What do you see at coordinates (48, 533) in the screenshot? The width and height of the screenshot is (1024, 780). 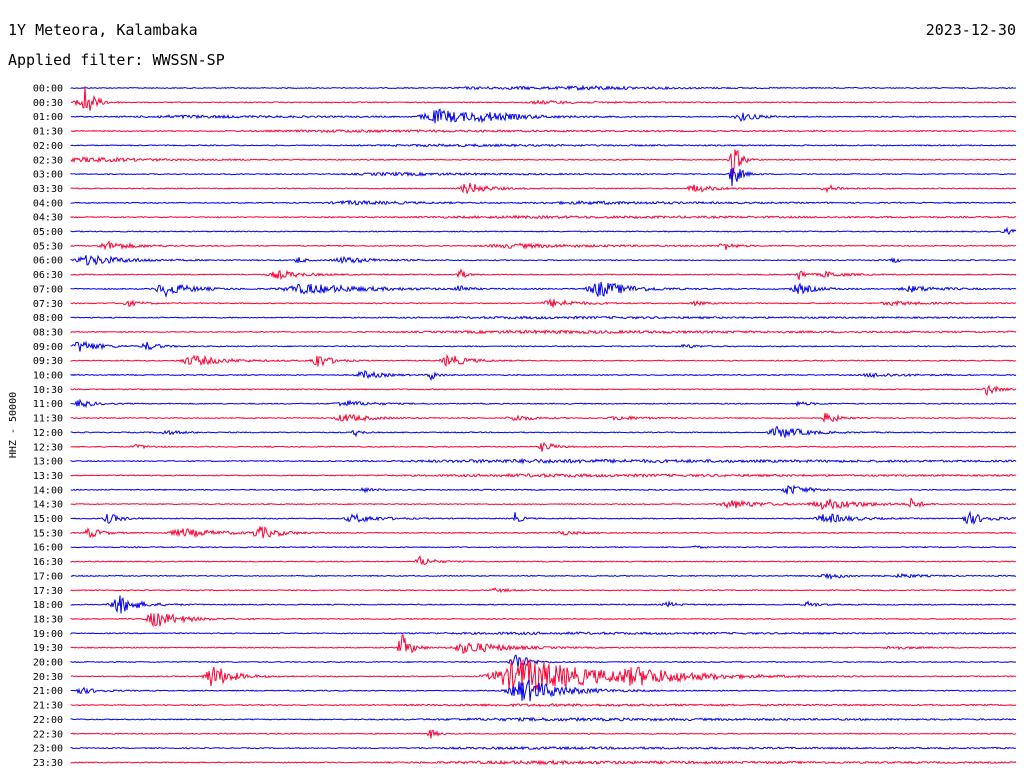 I see `time-tick-label: 15:30` at bounding box center [48, 533].